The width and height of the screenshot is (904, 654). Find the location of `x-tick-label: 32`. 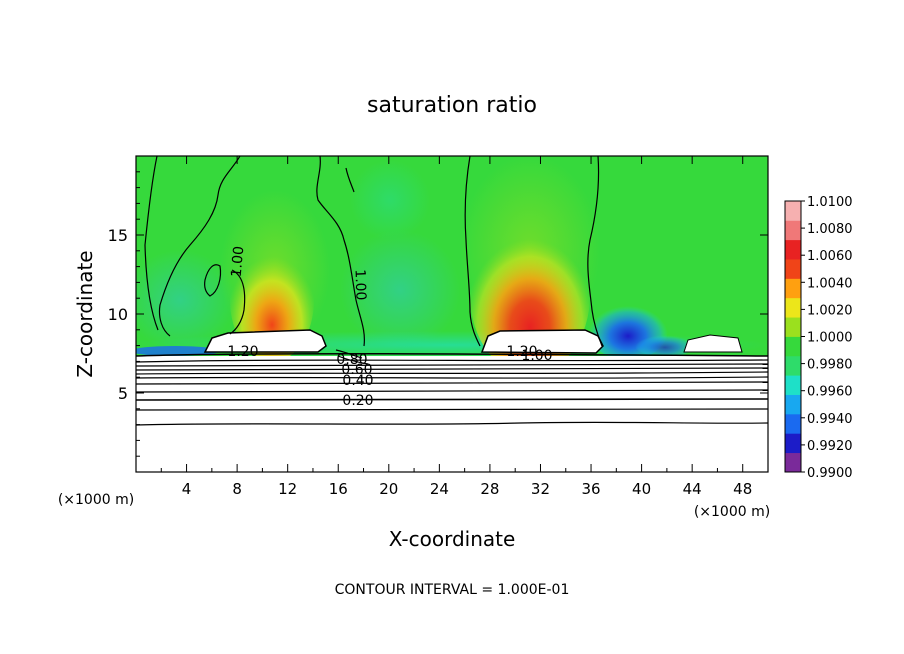

x-tick-label: 32 is located at coordinates (540, 489).